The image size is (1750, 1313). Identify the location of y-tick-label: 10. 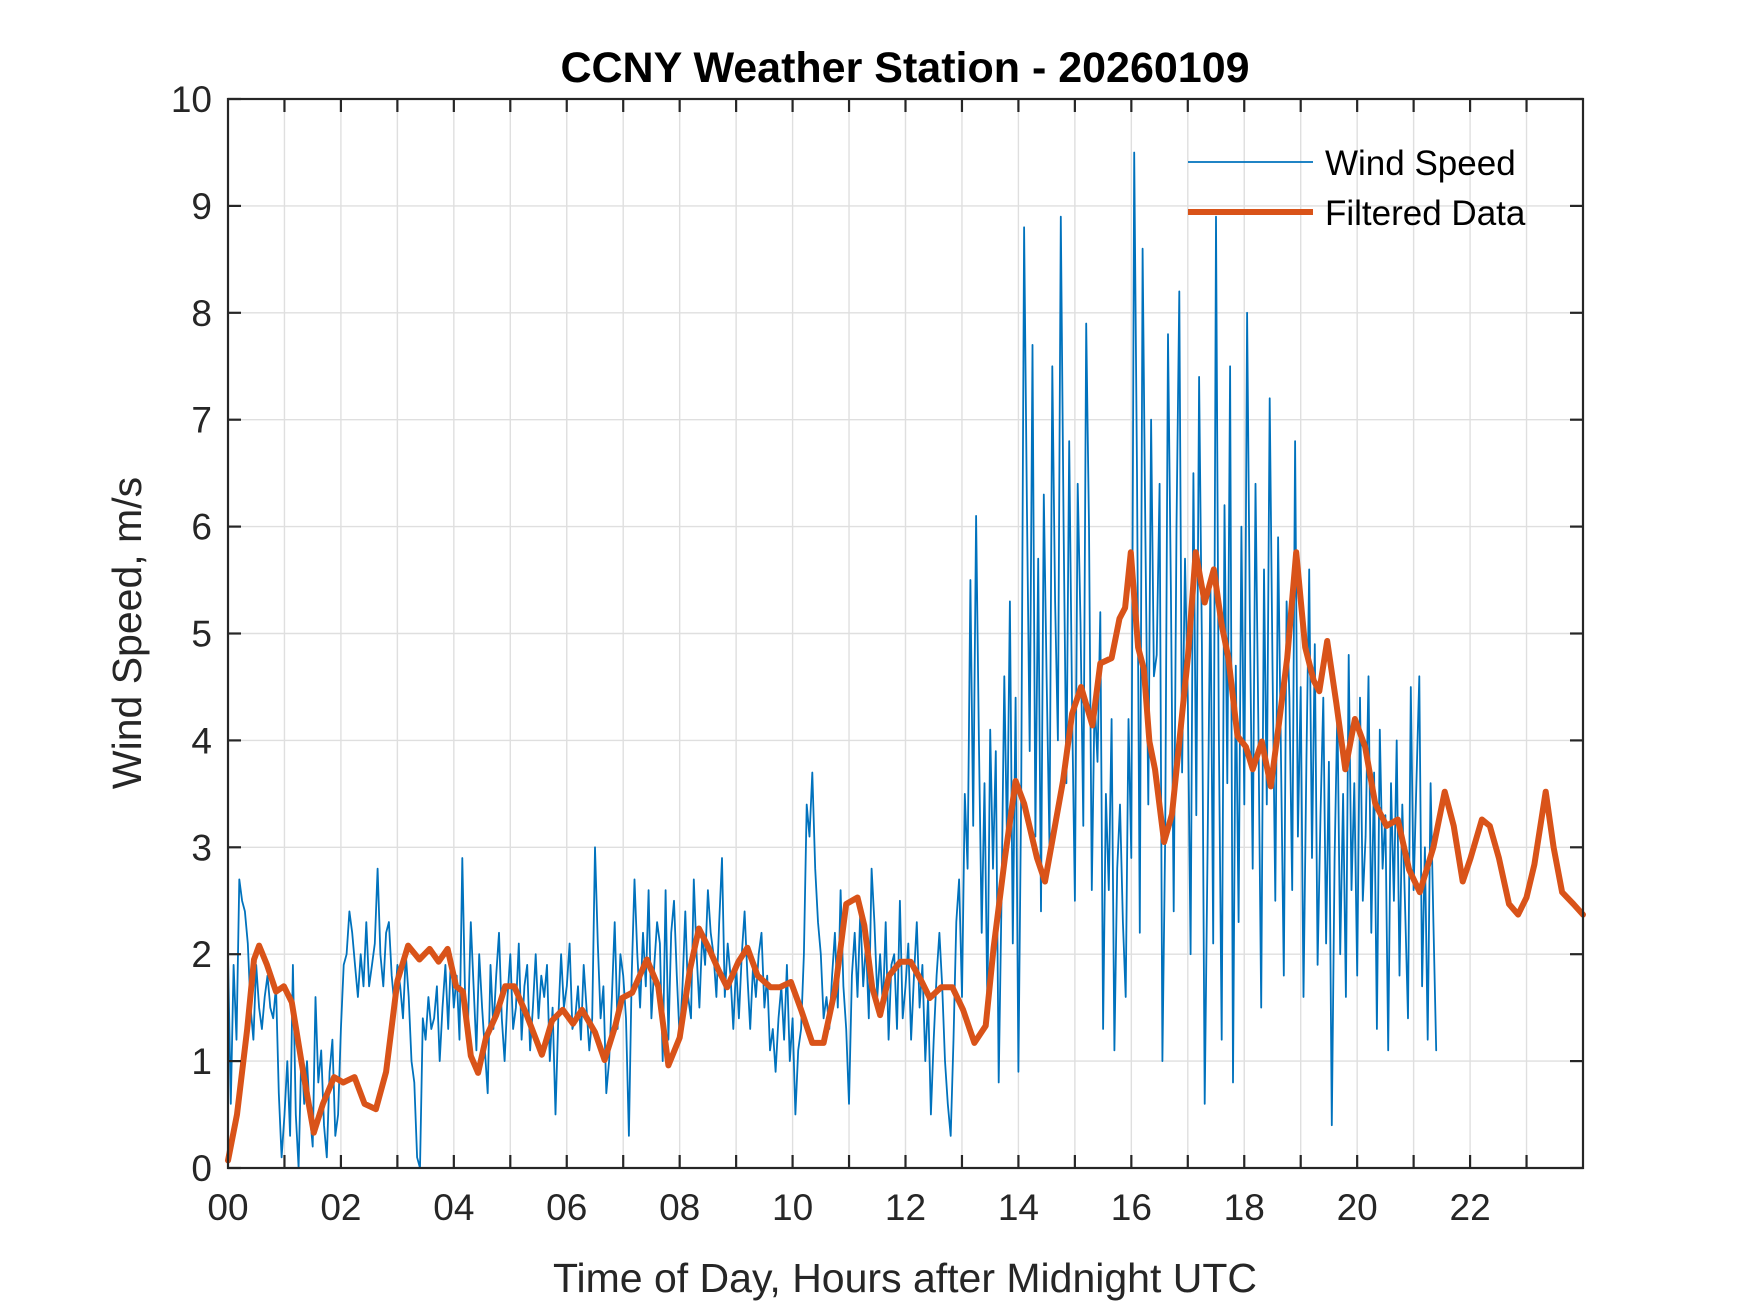
(191, 99).